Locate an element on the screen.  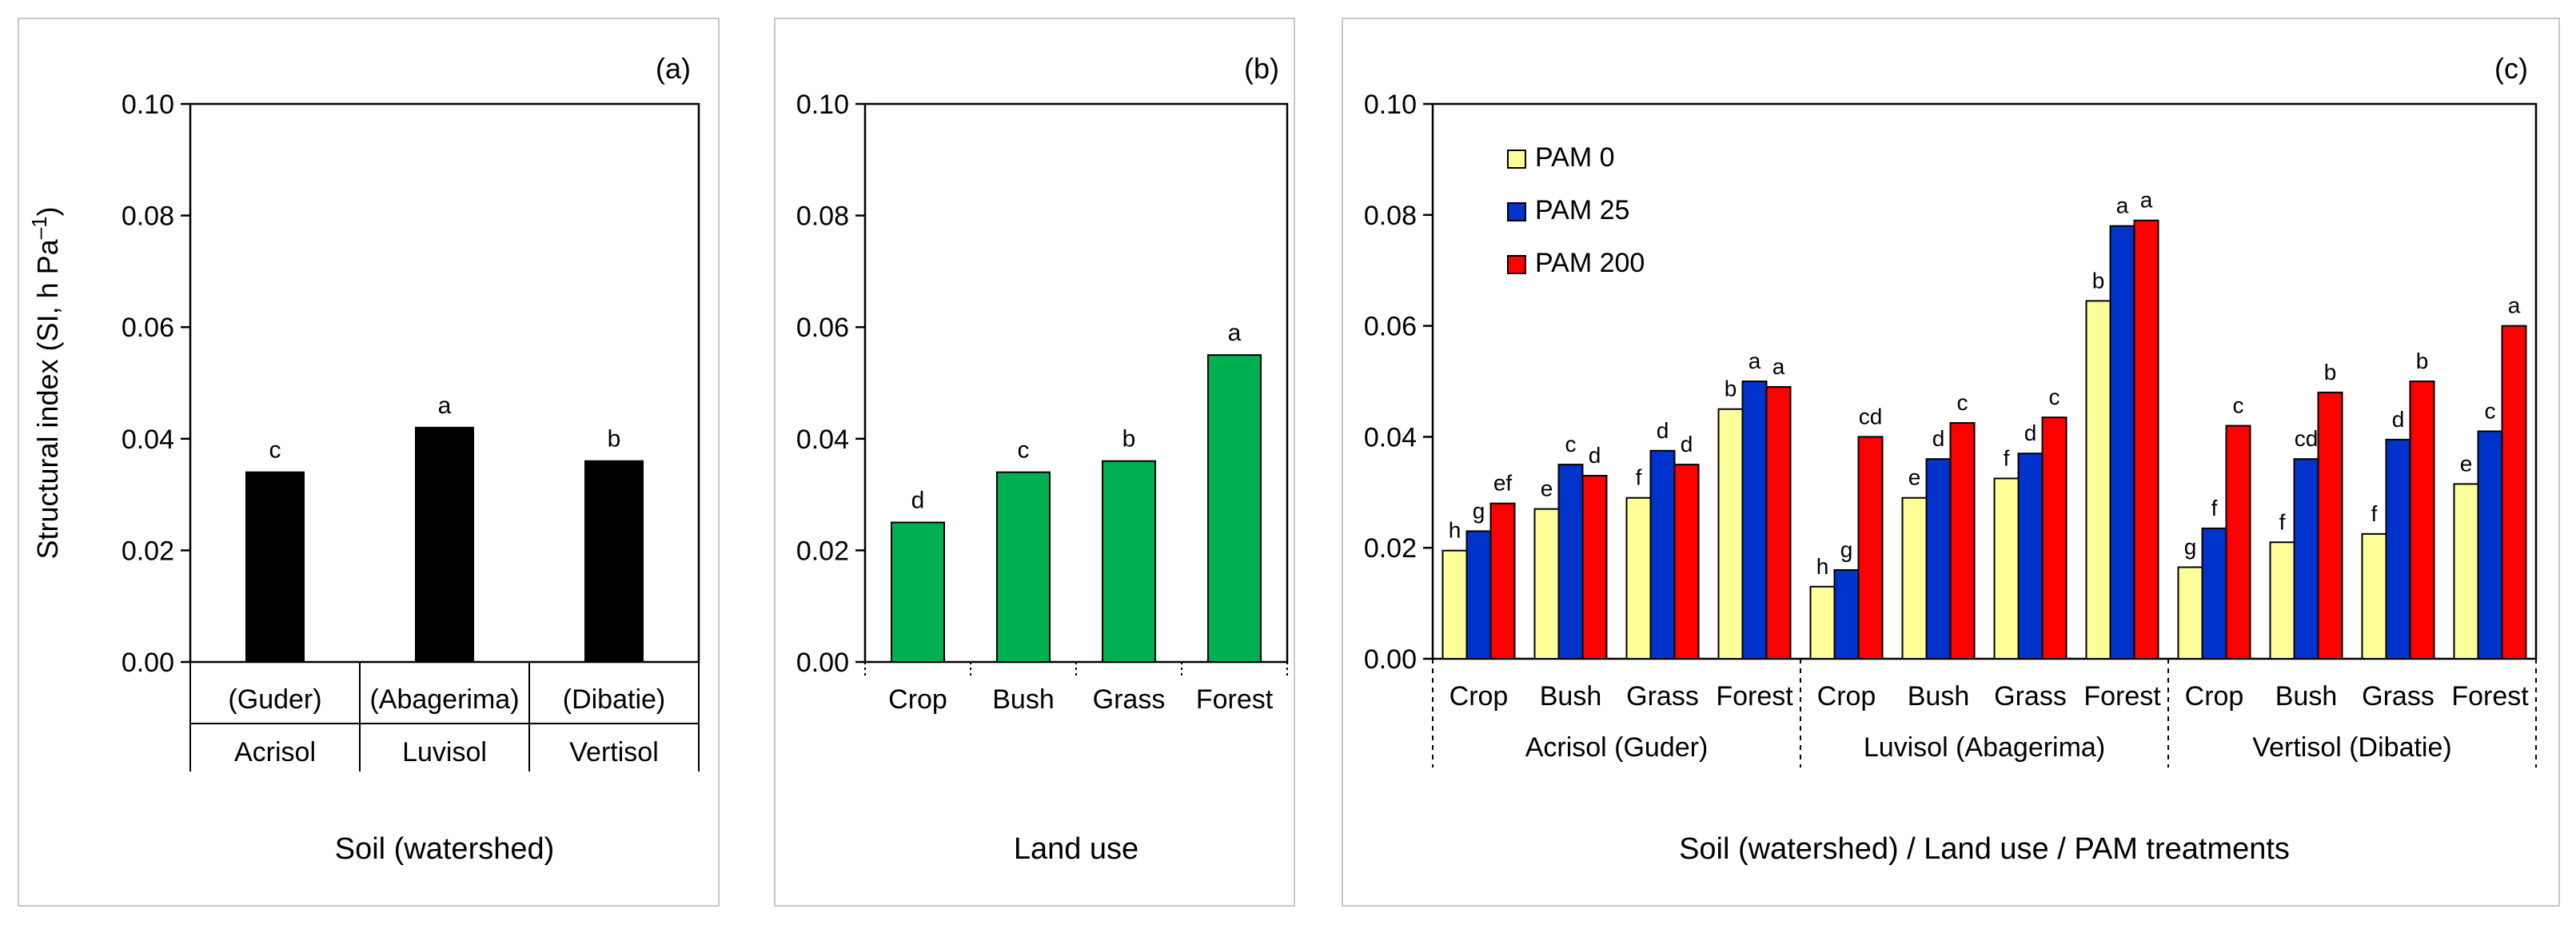
panel-a-panel-label: (a) is located at coordinates (673, 68).